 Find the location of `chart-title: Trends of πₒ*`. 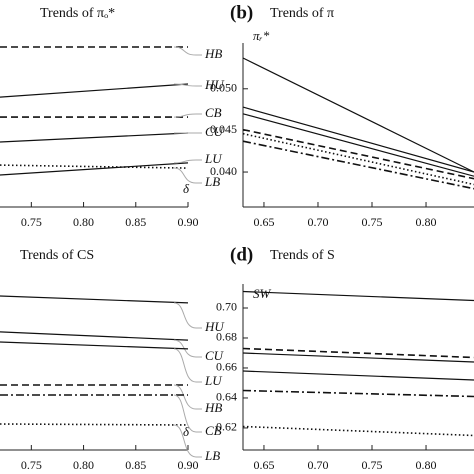

chart-title: Trends of πₒ* is located at coordinates (77, 13).